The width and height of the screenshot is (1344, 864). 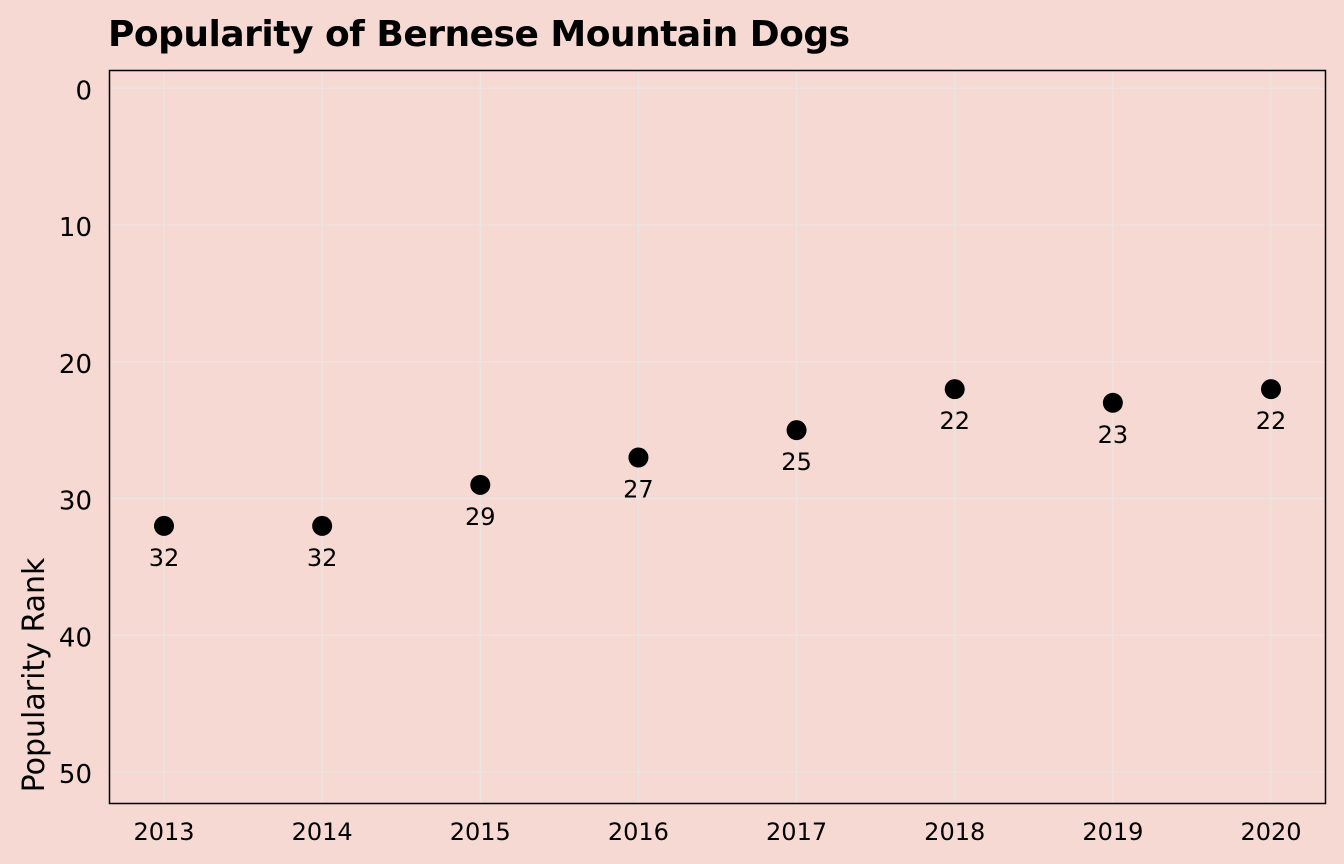 What do you see at coordinates (1112, 832) in the screenshot?
I see `x-tick-label: 2019` at bounding box center [1112, 832].